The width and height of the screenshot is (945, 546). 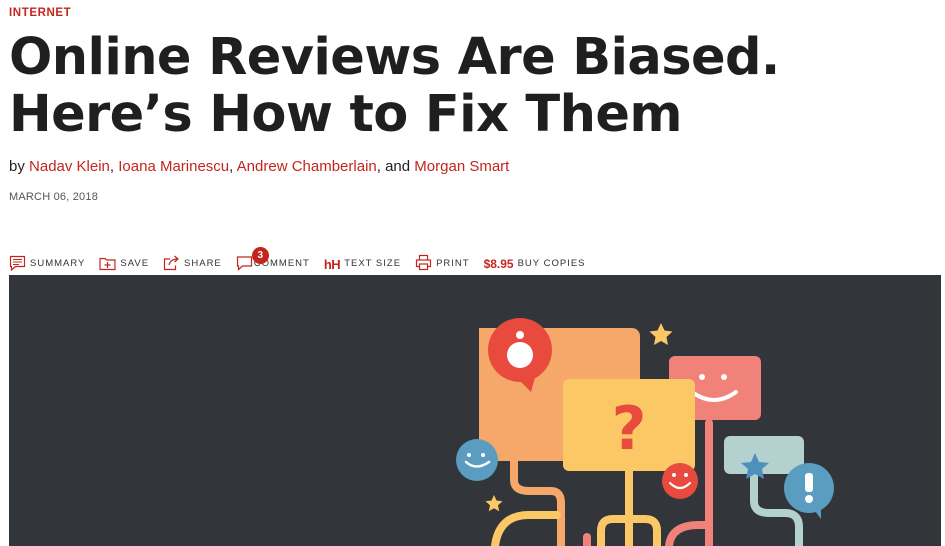 I want to click on author-link-1: Nadav Klein, so click(x=69, y=166).